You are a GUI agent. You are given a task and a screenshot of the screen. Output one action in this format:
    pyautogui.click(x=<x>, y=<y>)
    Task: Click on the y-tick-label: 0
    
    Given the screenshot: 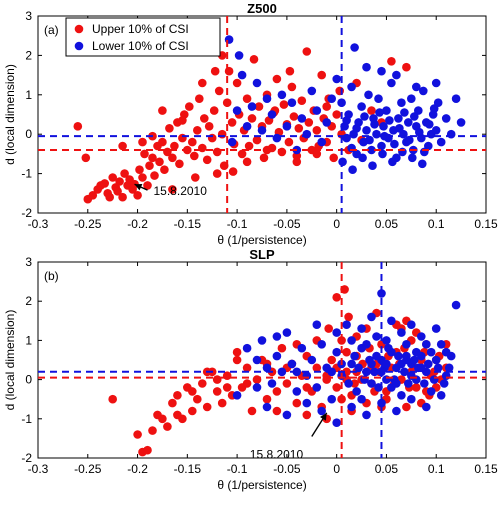 What is the action you would take?
    pyautogui.click(x=28, y=380)
    